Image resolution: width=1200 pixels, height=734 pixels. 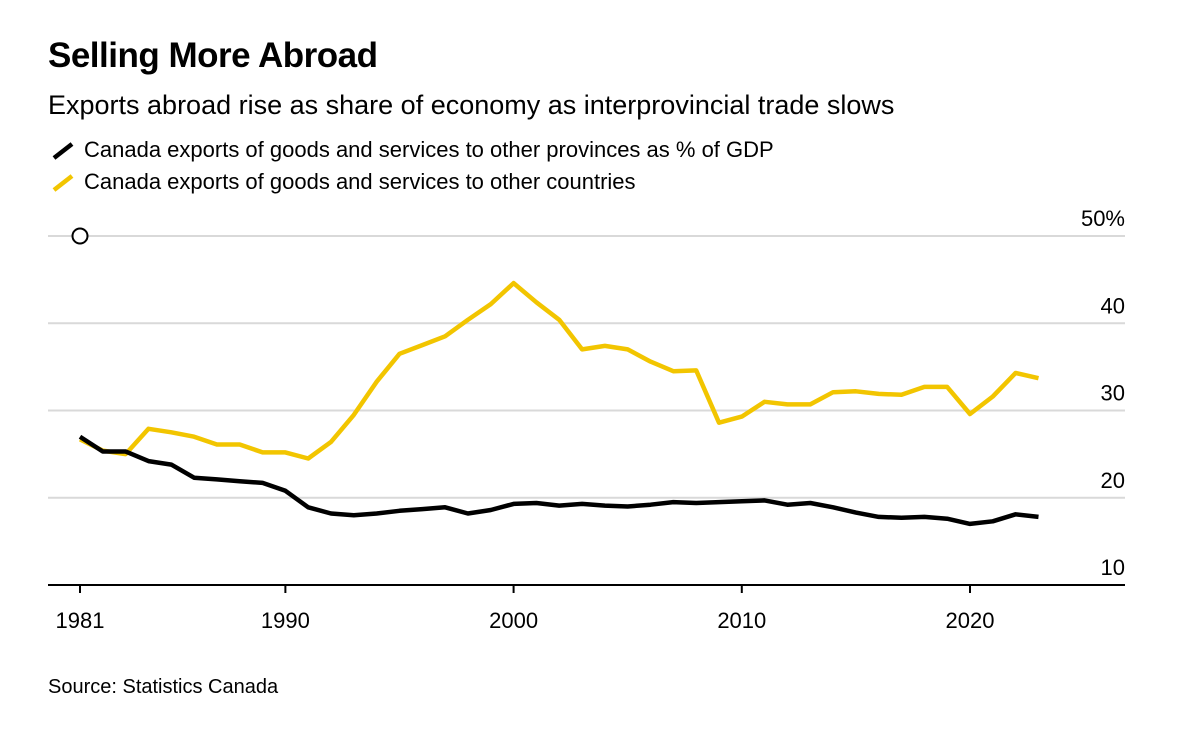 I want to click on x-tick-label-2020: 2020, so click(x=970, y=620).